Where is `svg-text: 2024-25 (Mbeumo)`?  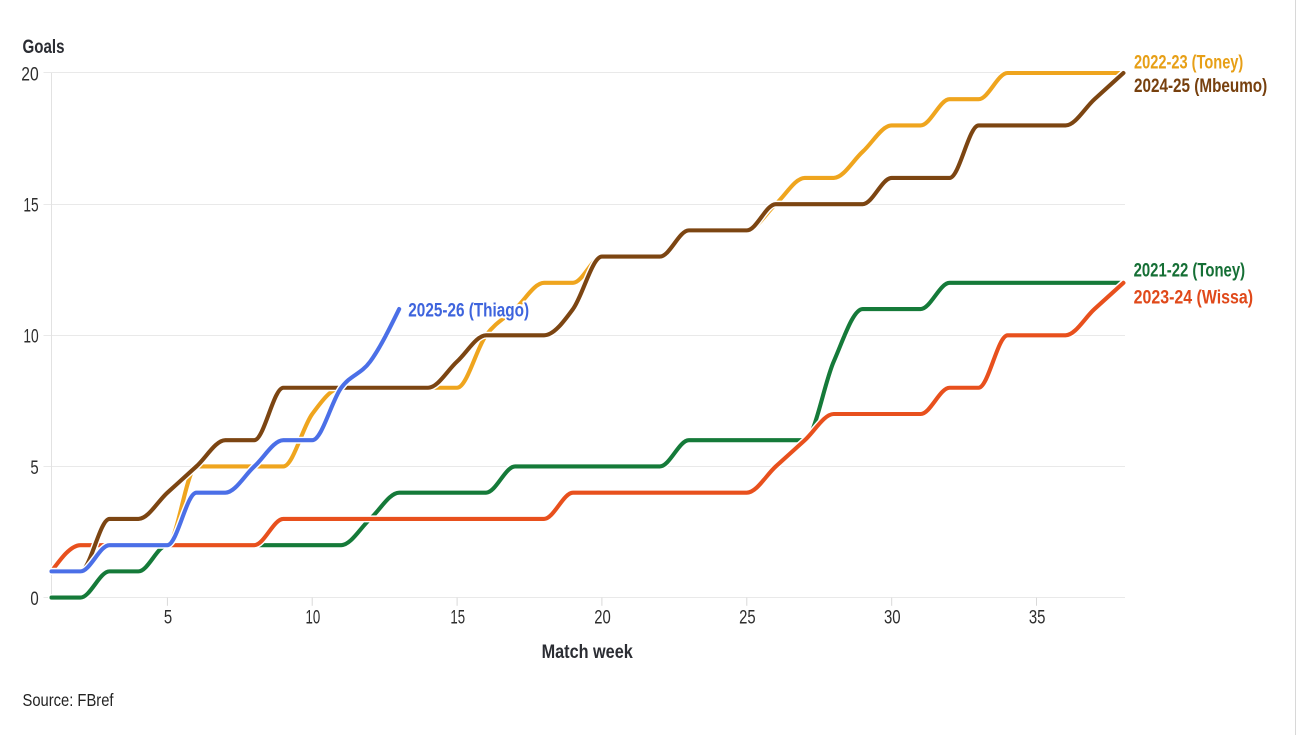 svg-text: 2024-25 (Mbeumo) is located at coordinates (1200, 86).